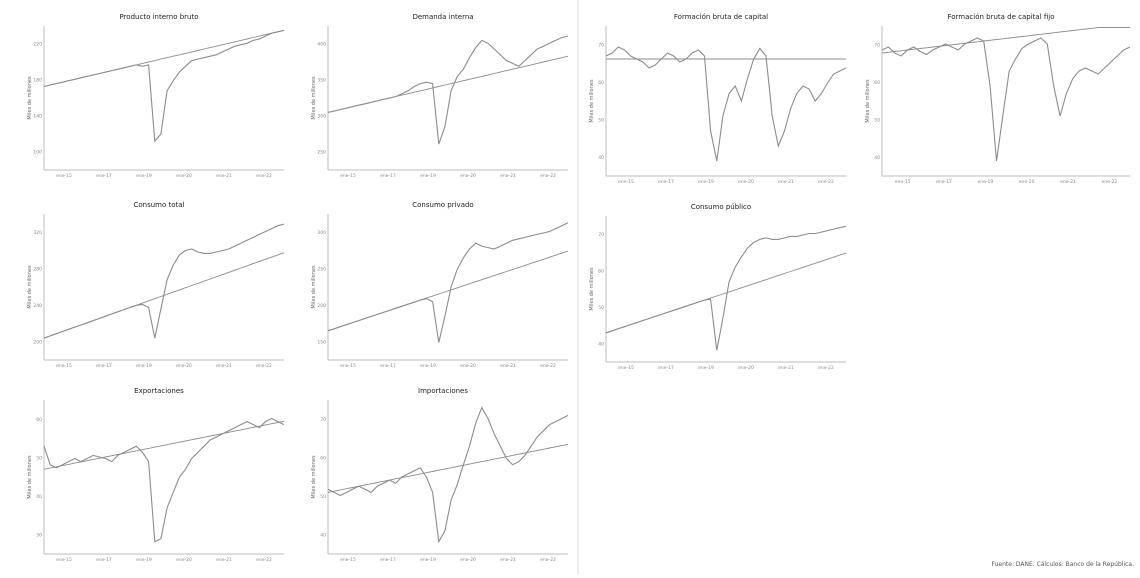 The height and width of the screenshot is (578, 1140). I want to click on y-tick-label: 220, so click(37, 45).